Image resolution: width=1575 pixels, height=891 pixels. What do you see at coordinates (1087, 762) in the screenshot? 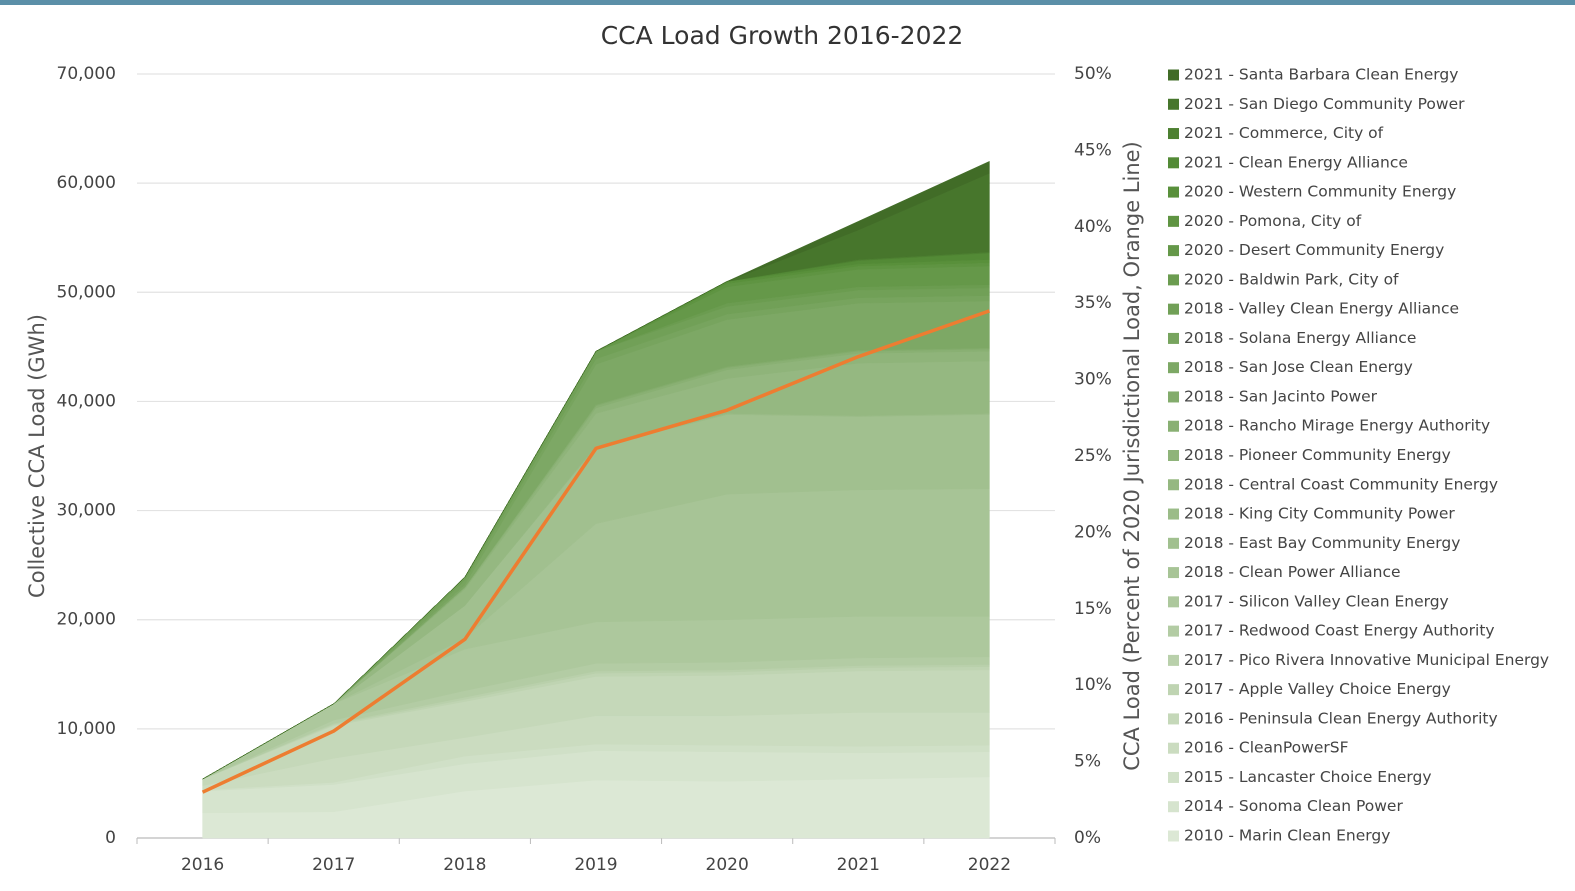
I see `y2-tick-label: 5%` at bounding box center [1087, 762].